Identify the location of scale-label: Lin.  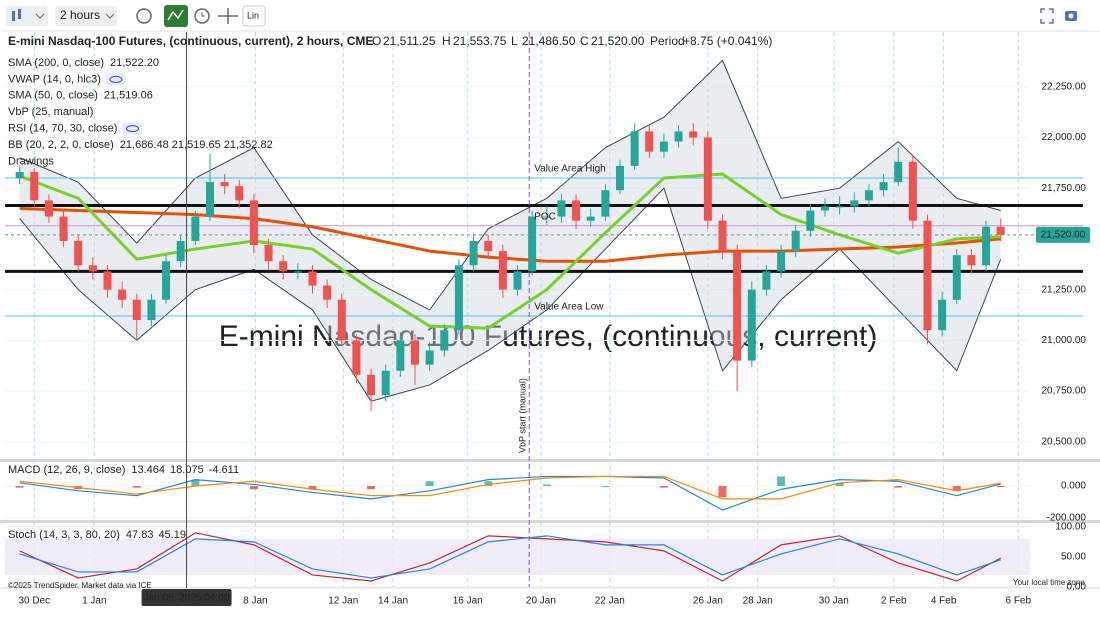
(253, 15).